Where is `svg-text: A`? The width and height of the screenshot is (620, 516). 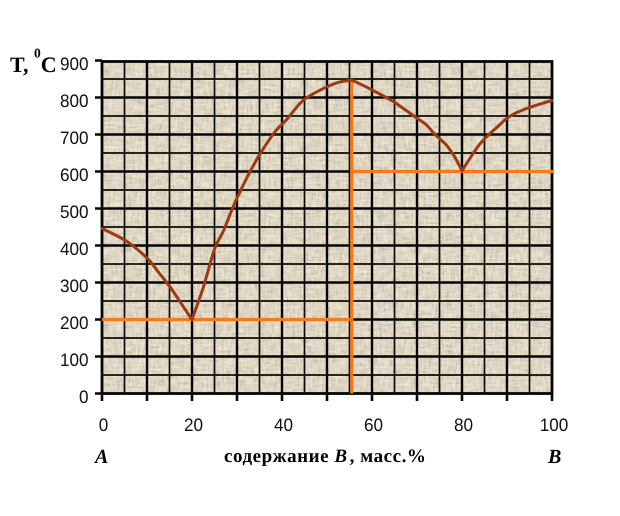 svg-text: A is located at coordinates (100, 457).